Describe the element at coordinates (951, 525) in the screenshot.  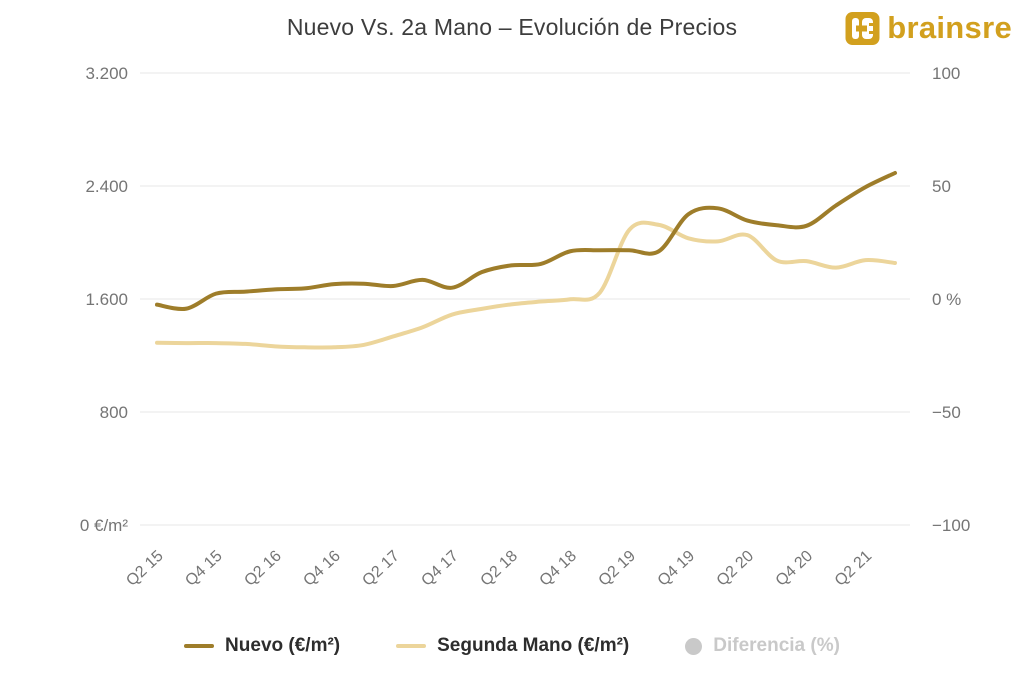
I see `y-axis-right-label: −100` at that location.